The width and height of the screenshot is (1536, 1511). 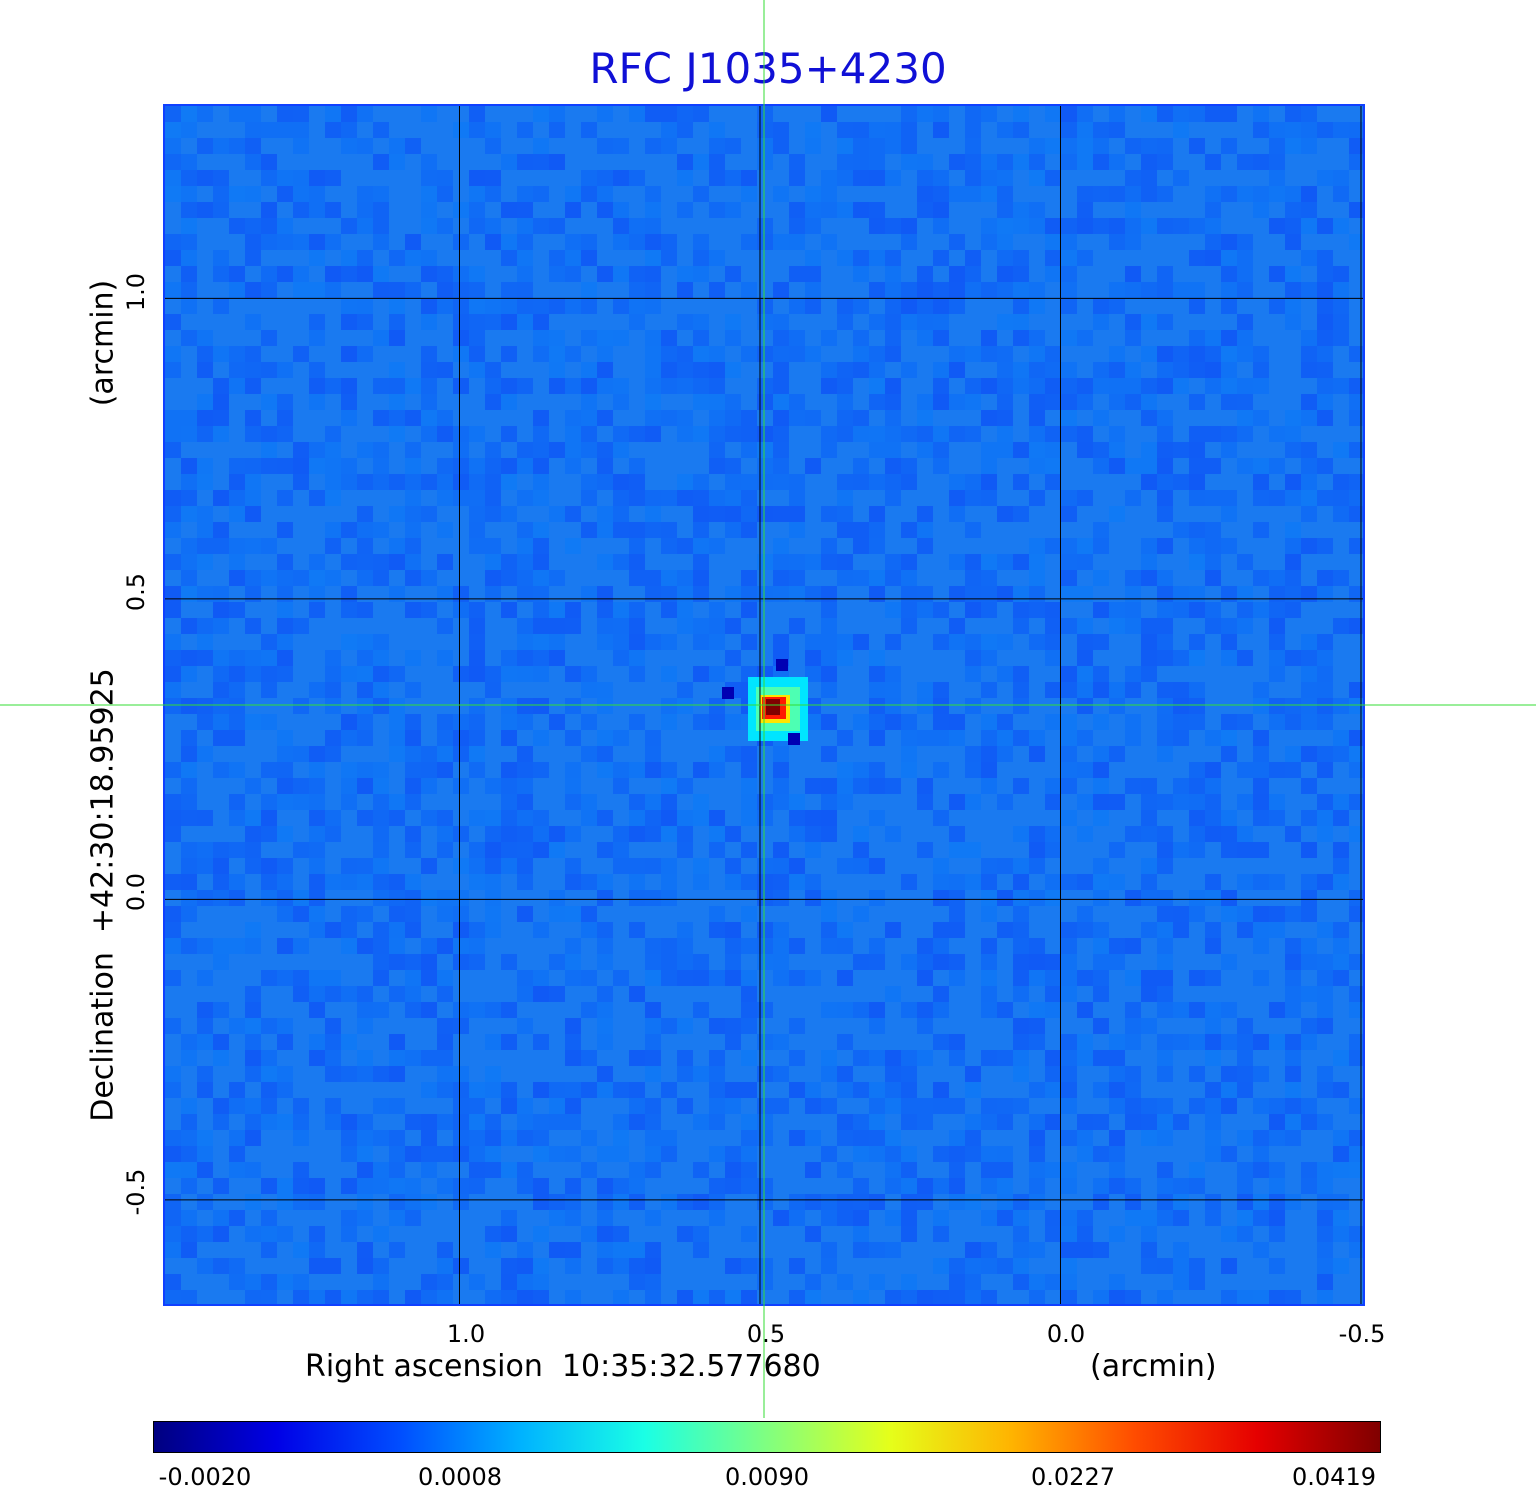 I want to click on x-axis-label: Right ascension 10:35:32.577680, so click(x=563, y=1366).